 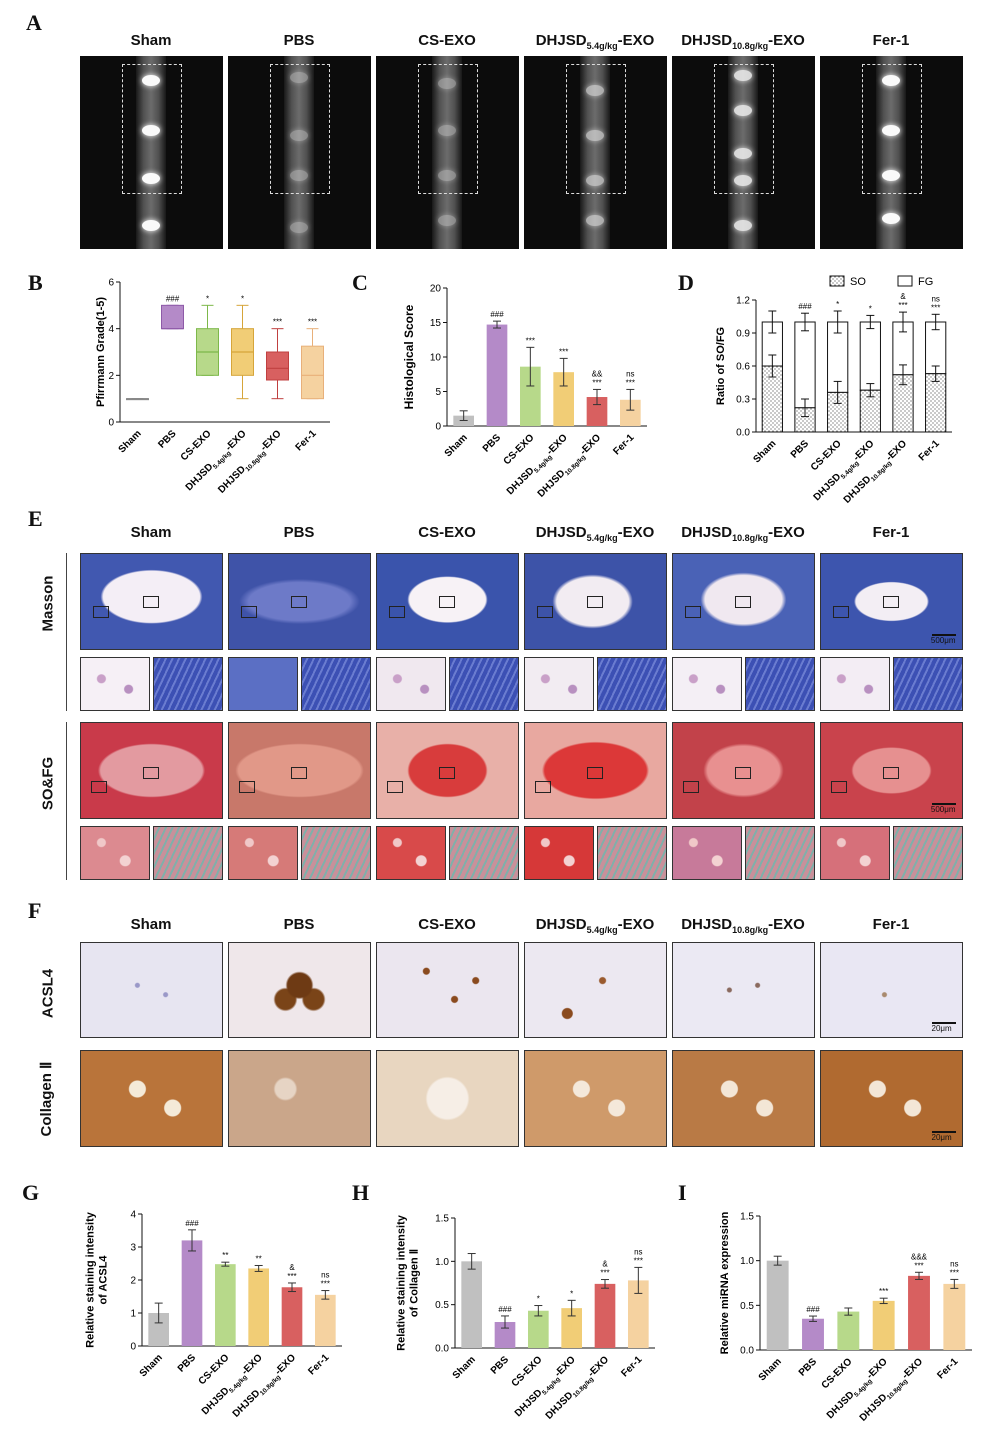 I want to click on x-tick-label-d54: DHJSD5.4g/kg-EXO, so click(x=217, y=461).